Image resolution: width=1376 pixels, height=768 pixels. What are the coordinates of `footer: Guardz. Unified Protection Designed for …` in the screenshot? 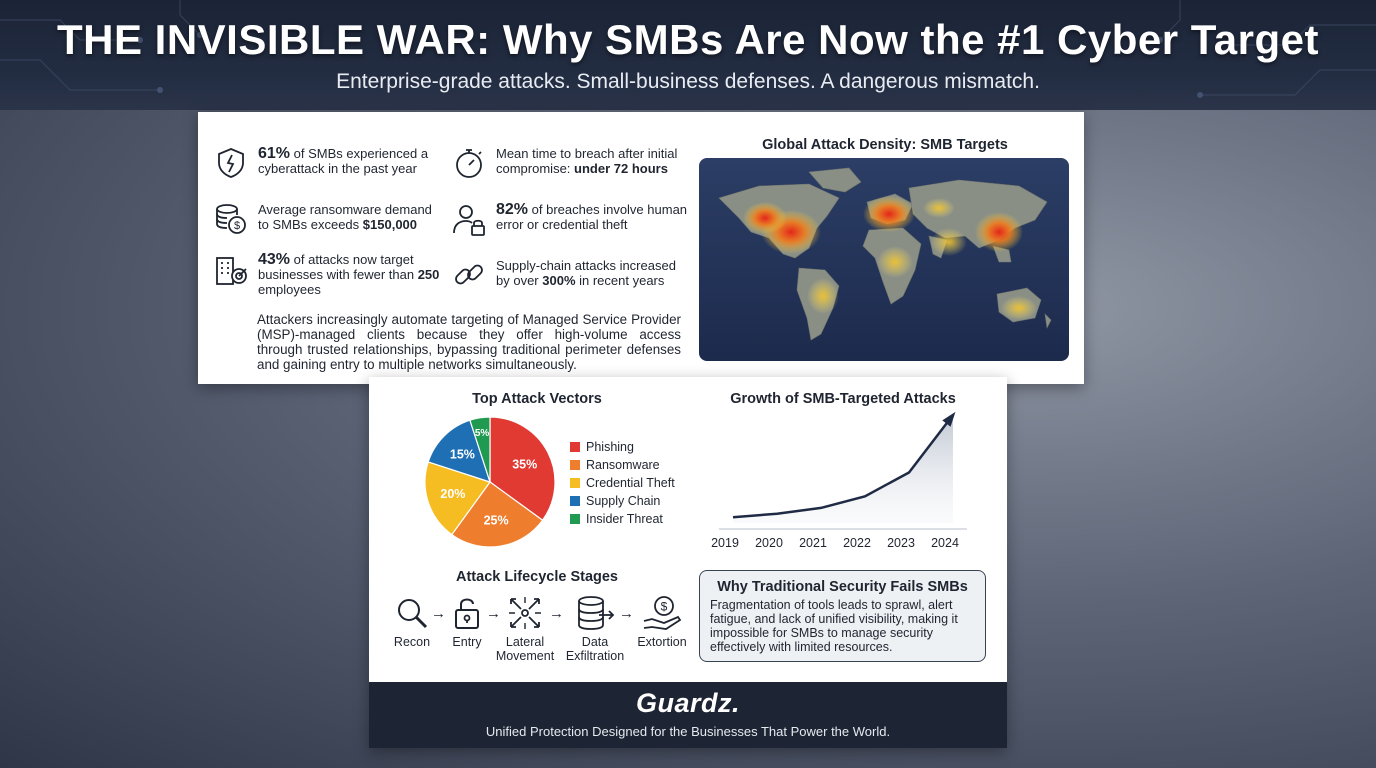 It's located at (688, 715).